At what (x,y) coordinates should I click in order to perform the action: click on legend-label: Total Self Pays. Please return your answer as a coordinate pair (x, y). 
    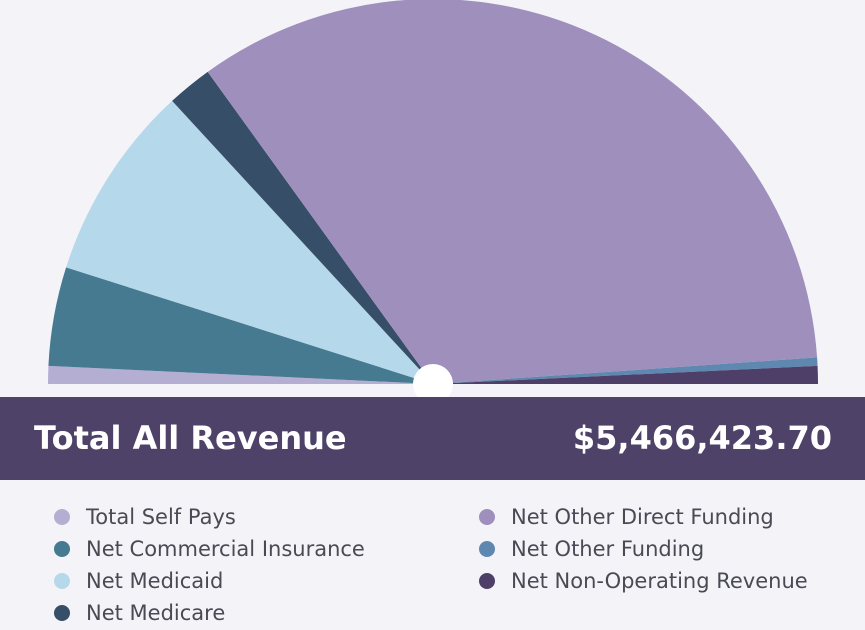
    Looking at the image, I should click on (160, 517).